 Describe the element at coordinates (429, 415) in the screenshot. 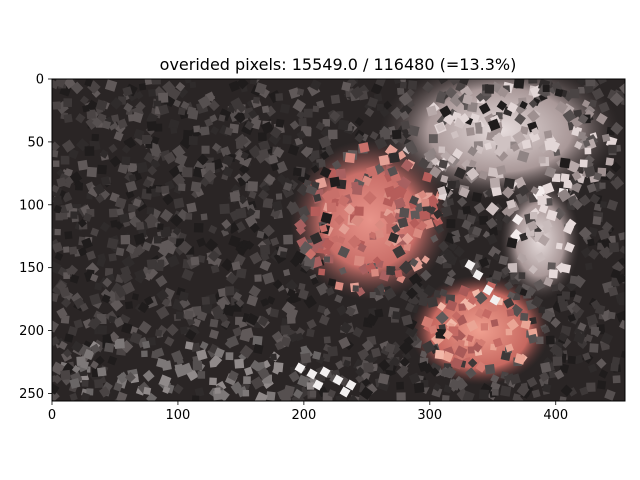

I see `x-tick-label: 300` at that location.